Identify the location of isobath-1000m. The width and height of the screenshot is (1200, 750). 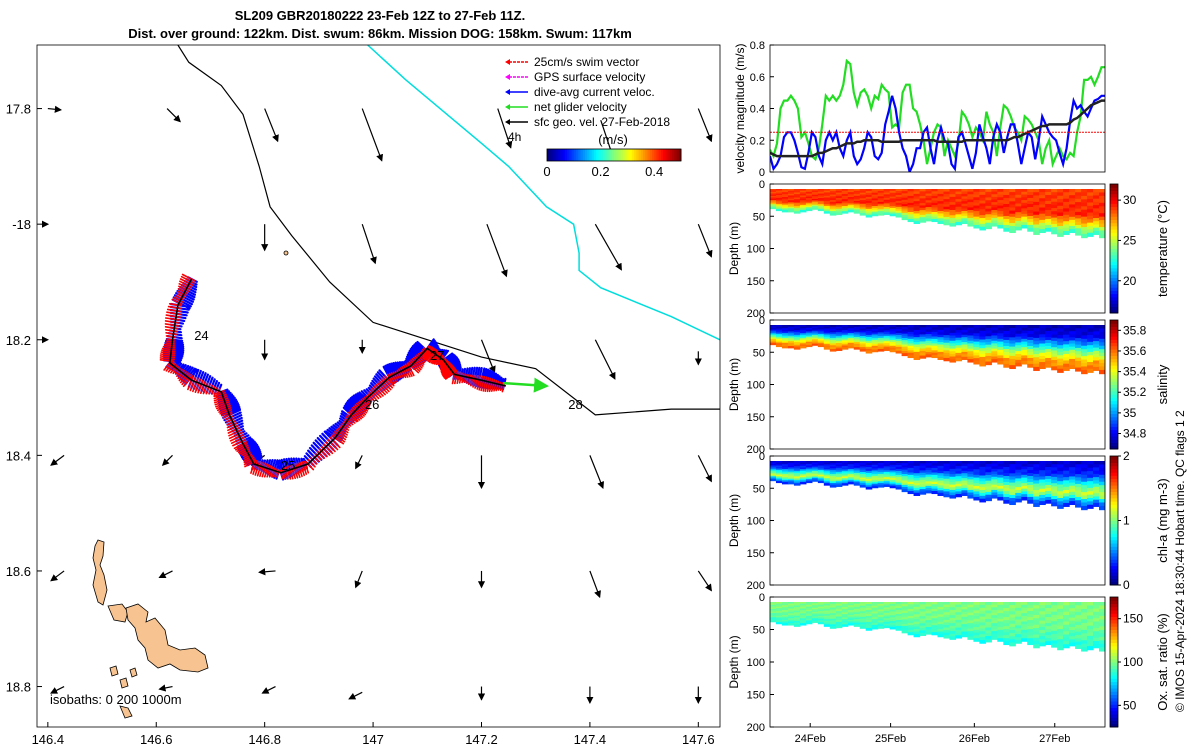
(543, 193).